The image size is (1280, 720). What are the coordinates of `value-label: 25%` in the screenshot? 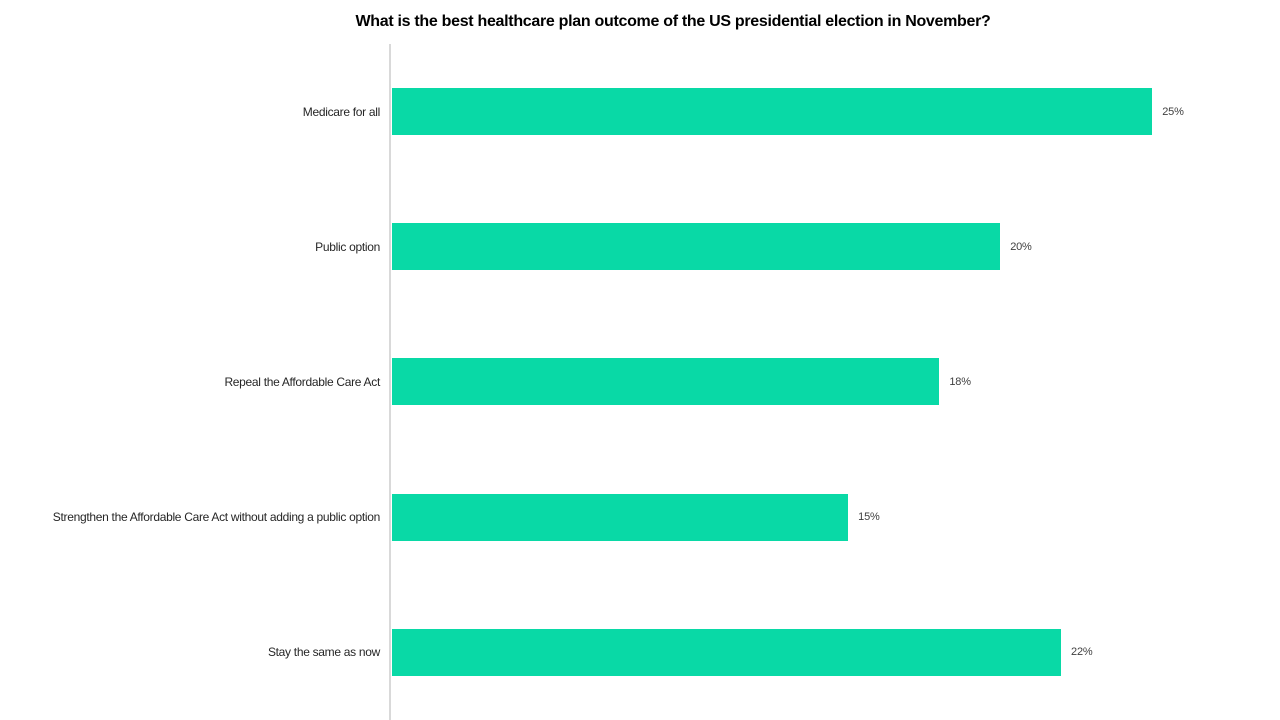 It's located at (1173, 111).